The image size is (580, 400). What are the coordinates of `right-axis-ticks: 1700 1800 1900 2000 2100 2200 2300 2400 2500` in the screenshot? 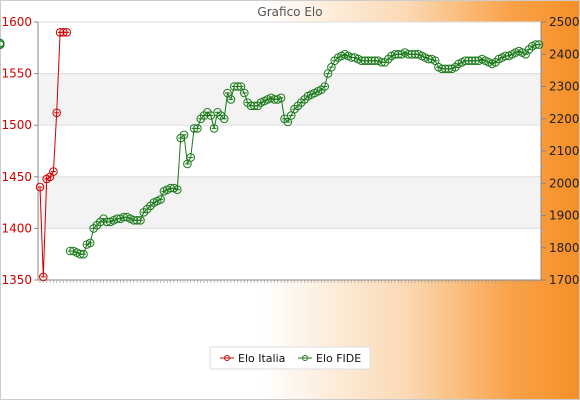 It's located at (560, 151).